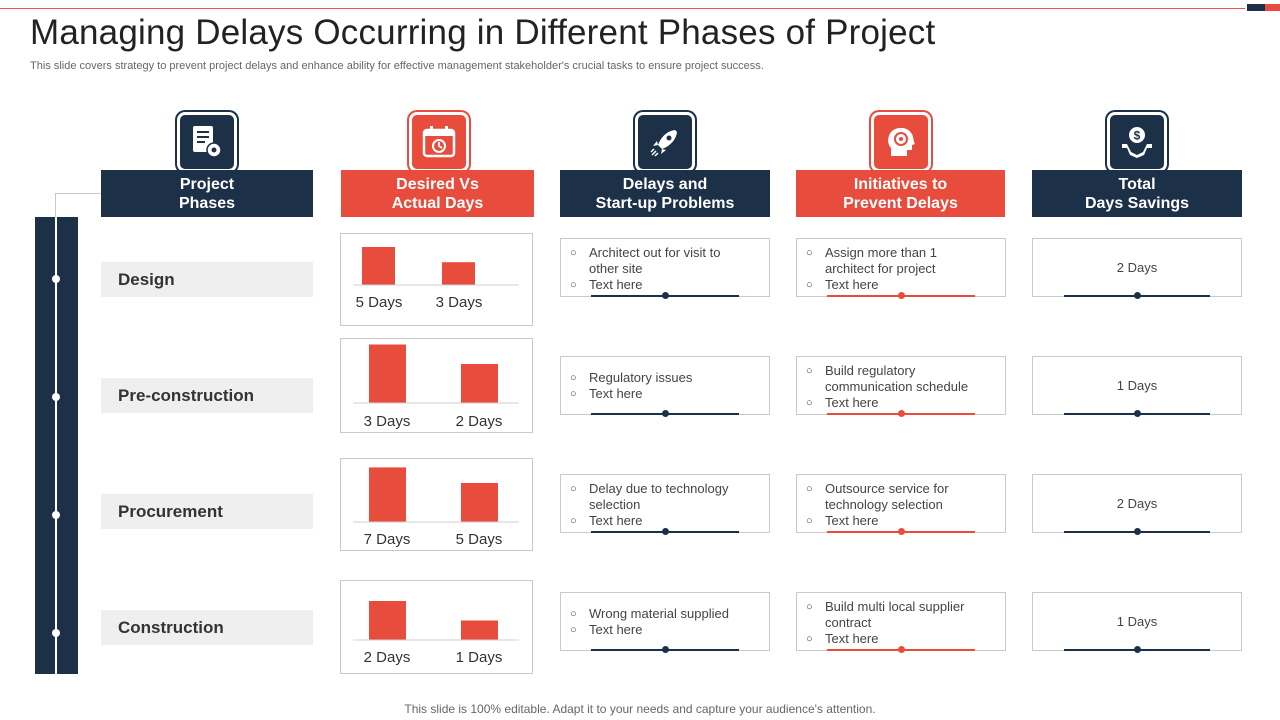  What do you see at coordinates (665, 142) in the screenshot?
I see `rocket-icon` at bounding box center [665, 142].